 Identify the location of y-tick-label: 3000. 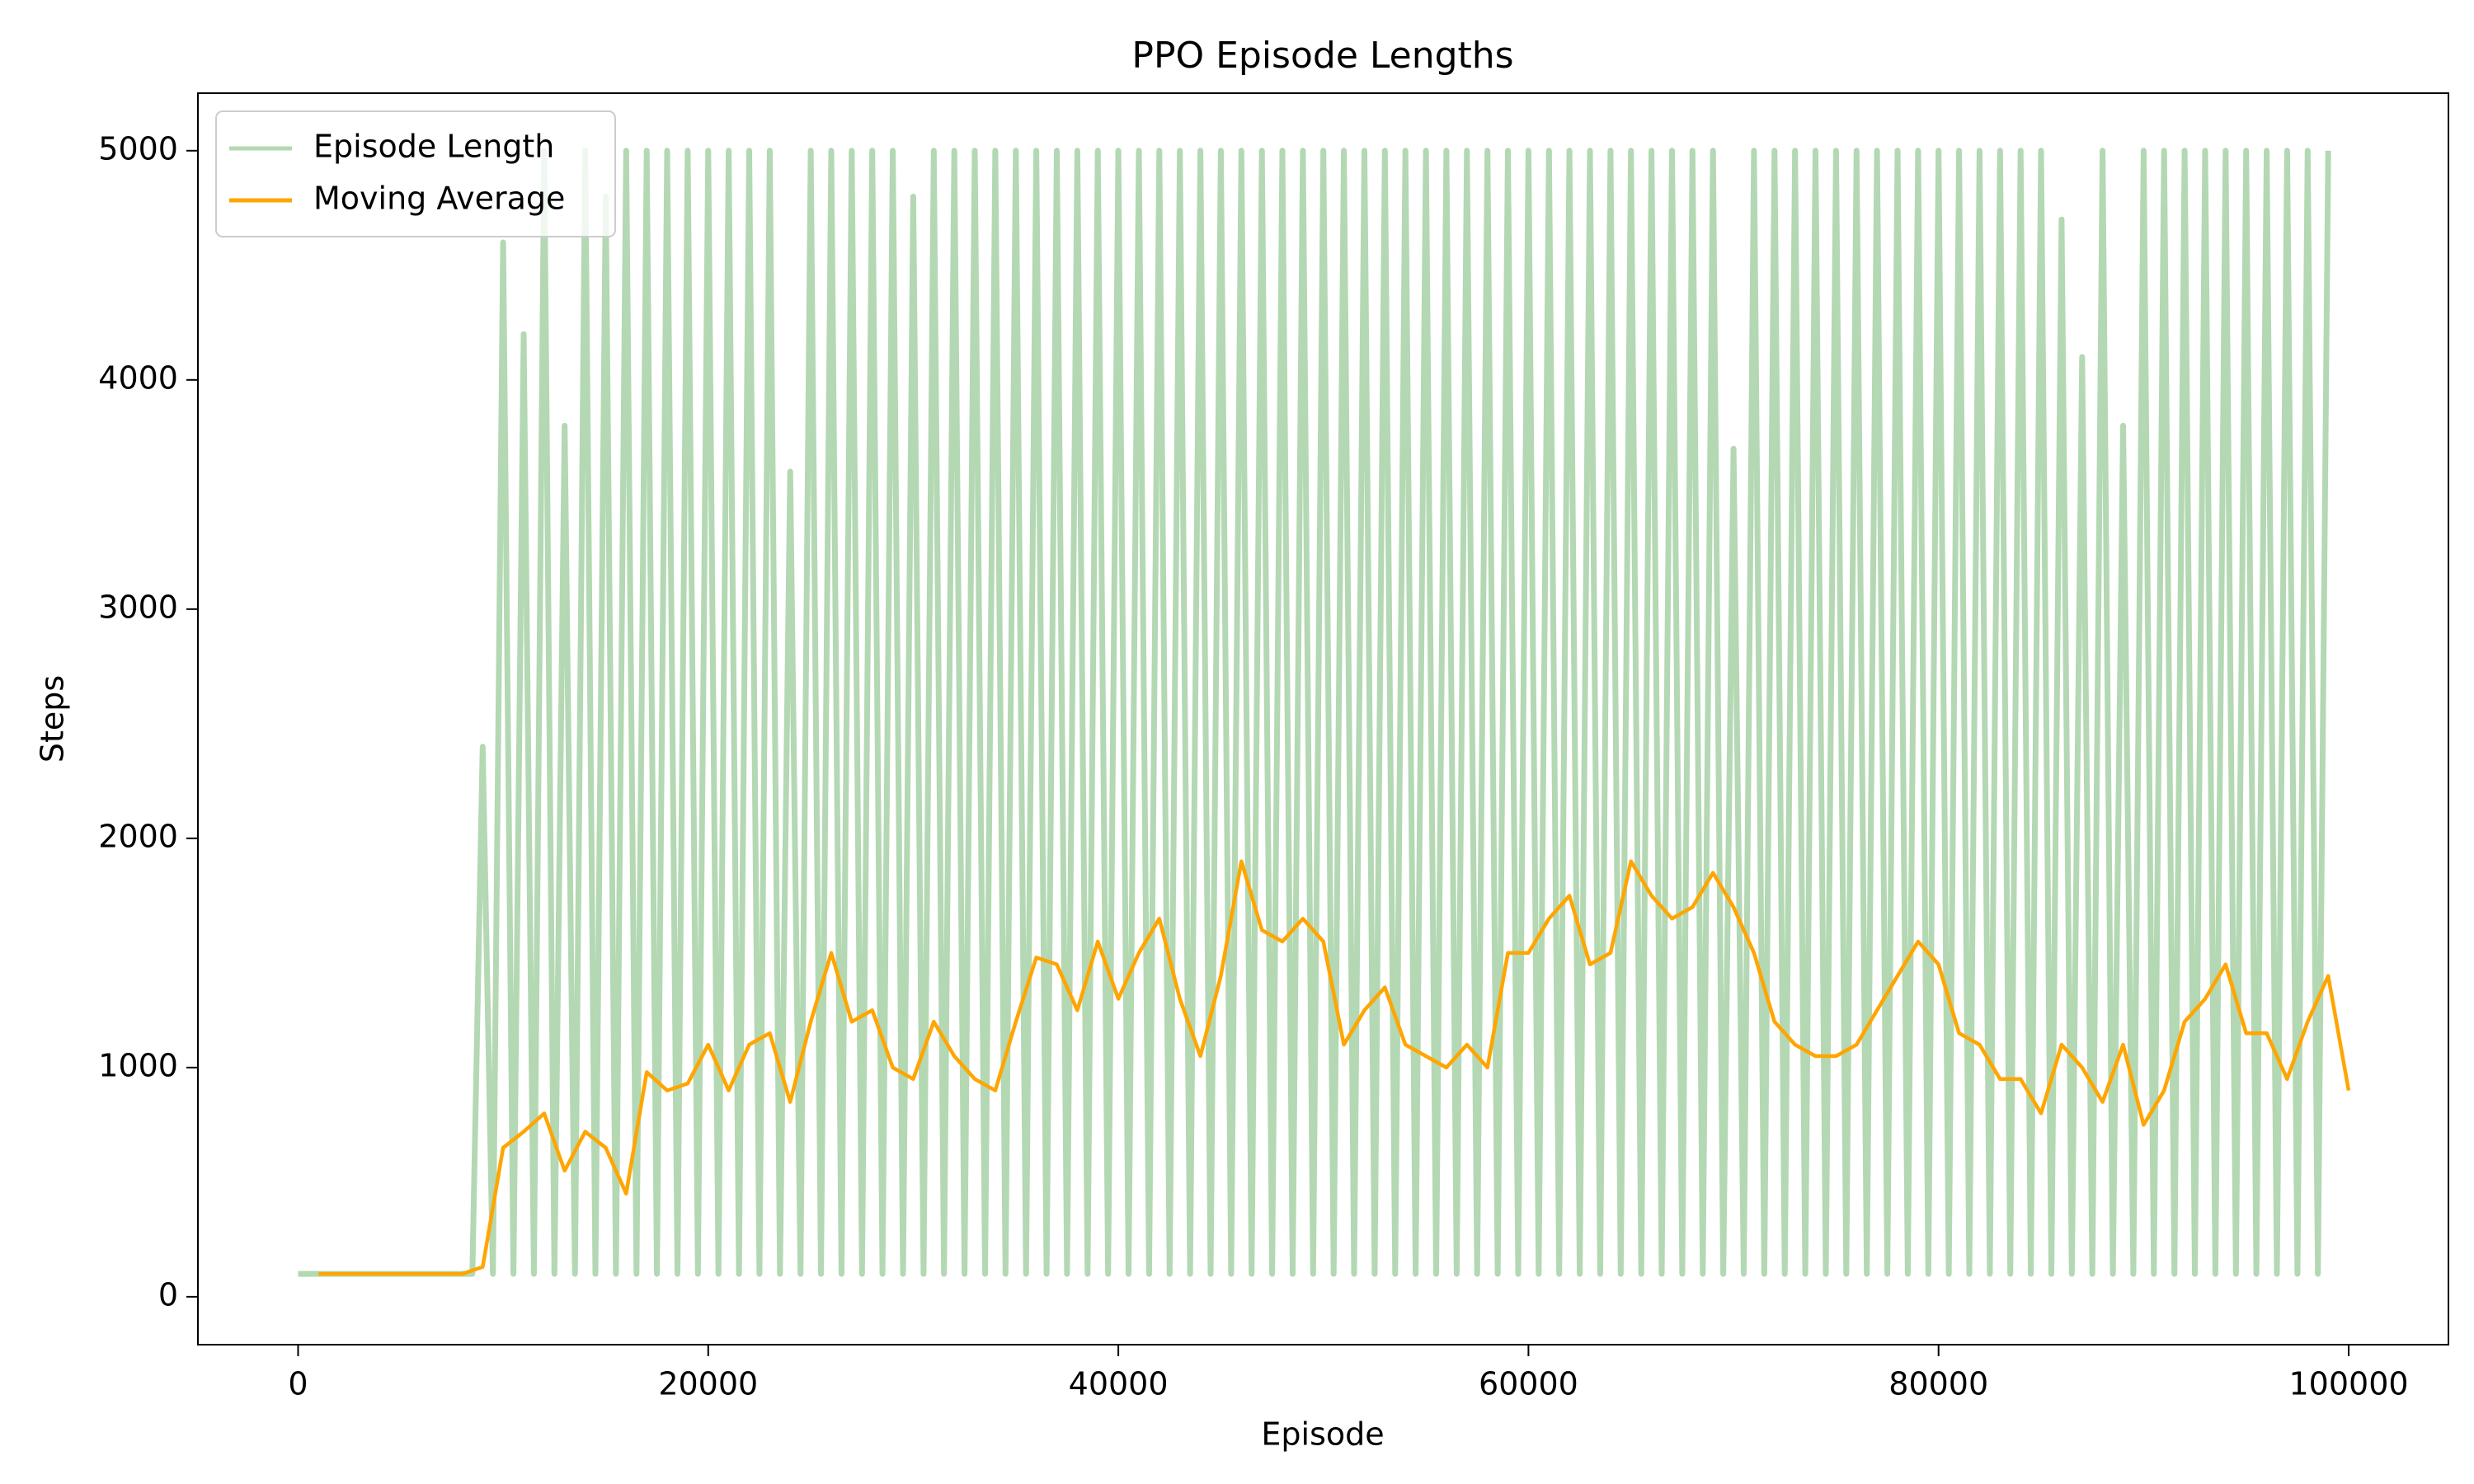
(138, 607).